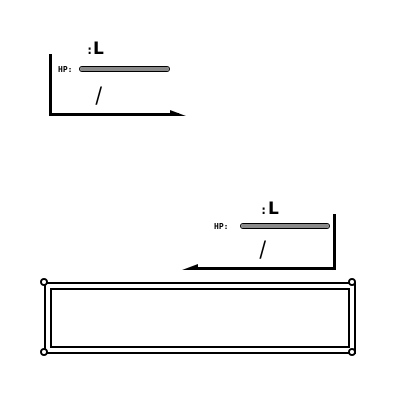 This screenshot has height=400, width=400. I want to click on enemy-level-label: L, so click(98, 49).